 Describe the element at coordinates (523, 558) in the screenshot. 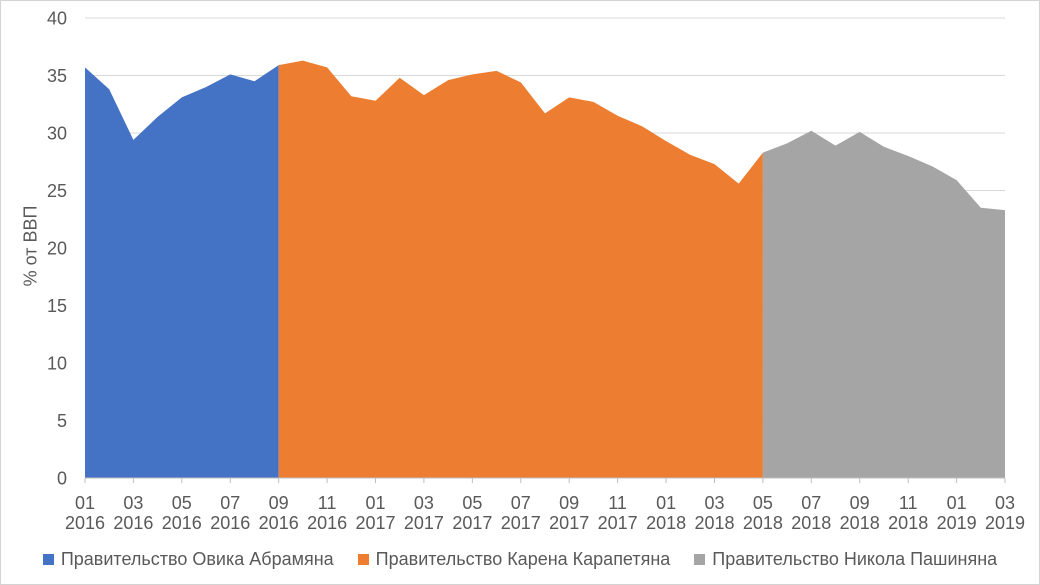

I see `legend-label-karapetyan: Правительство Карена Карапетяна` at that location.